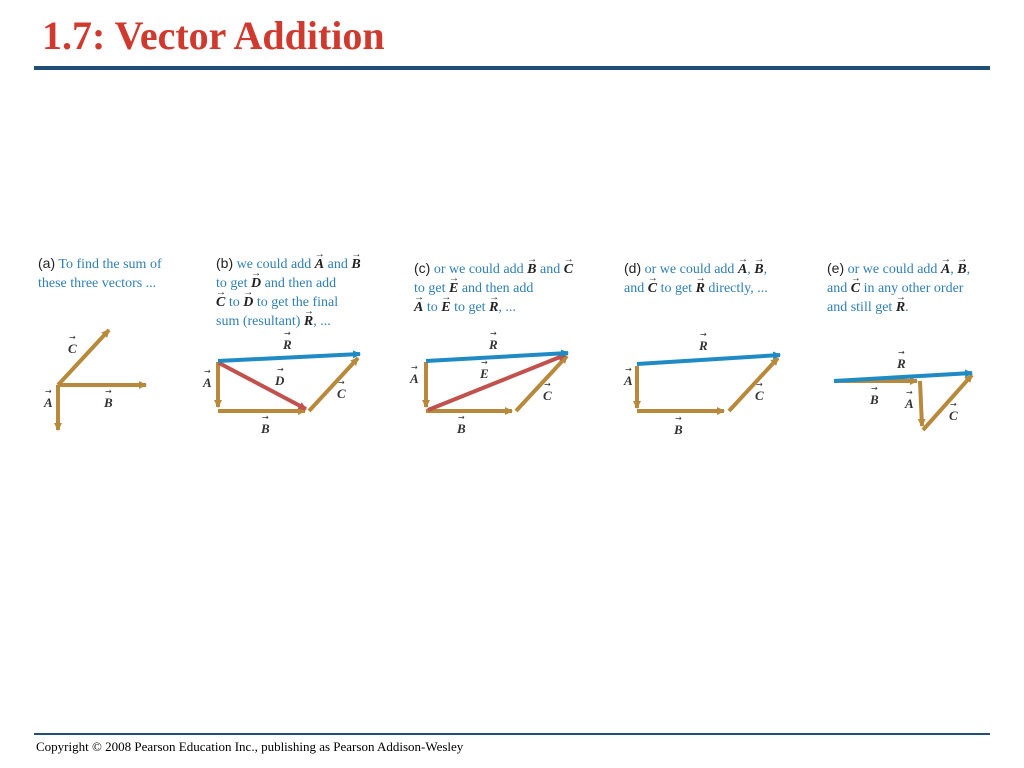 The width and height of the screenshot is (1024, 768). I want to click on caption-d-part: (d), so click(633, 268).